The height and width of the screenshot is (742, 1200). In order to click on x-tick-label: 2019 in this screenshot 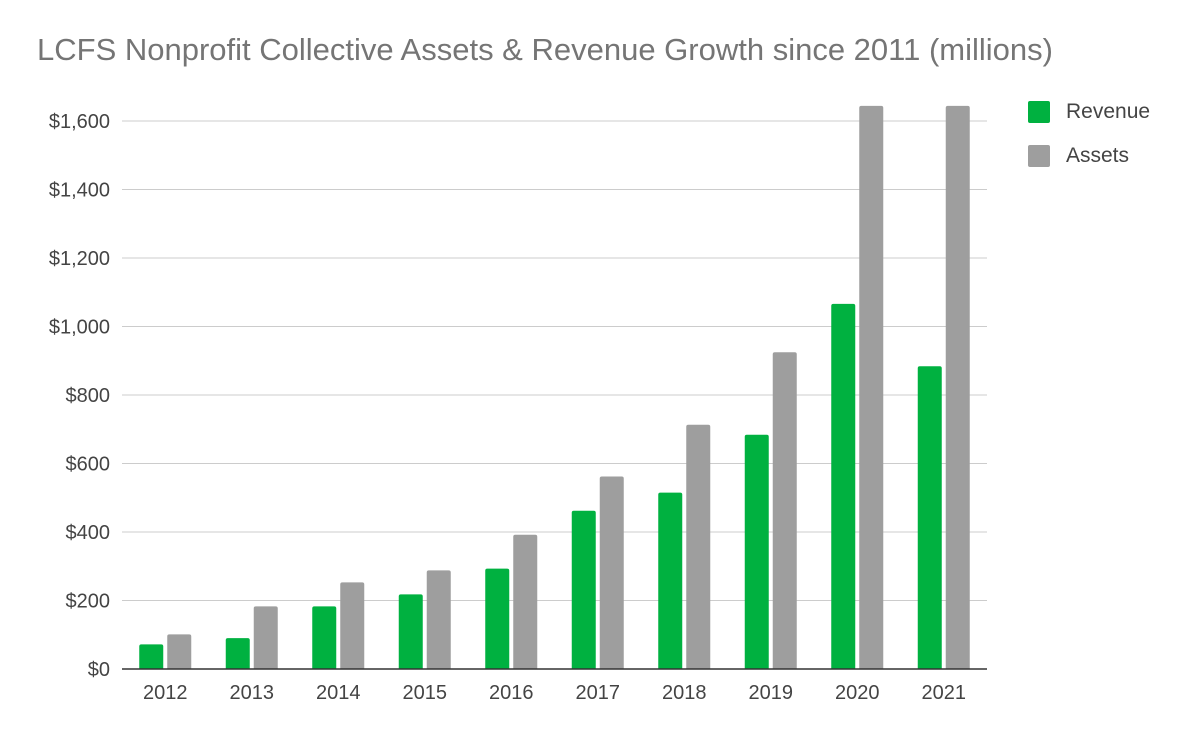, I will do `click(771, 693)`.